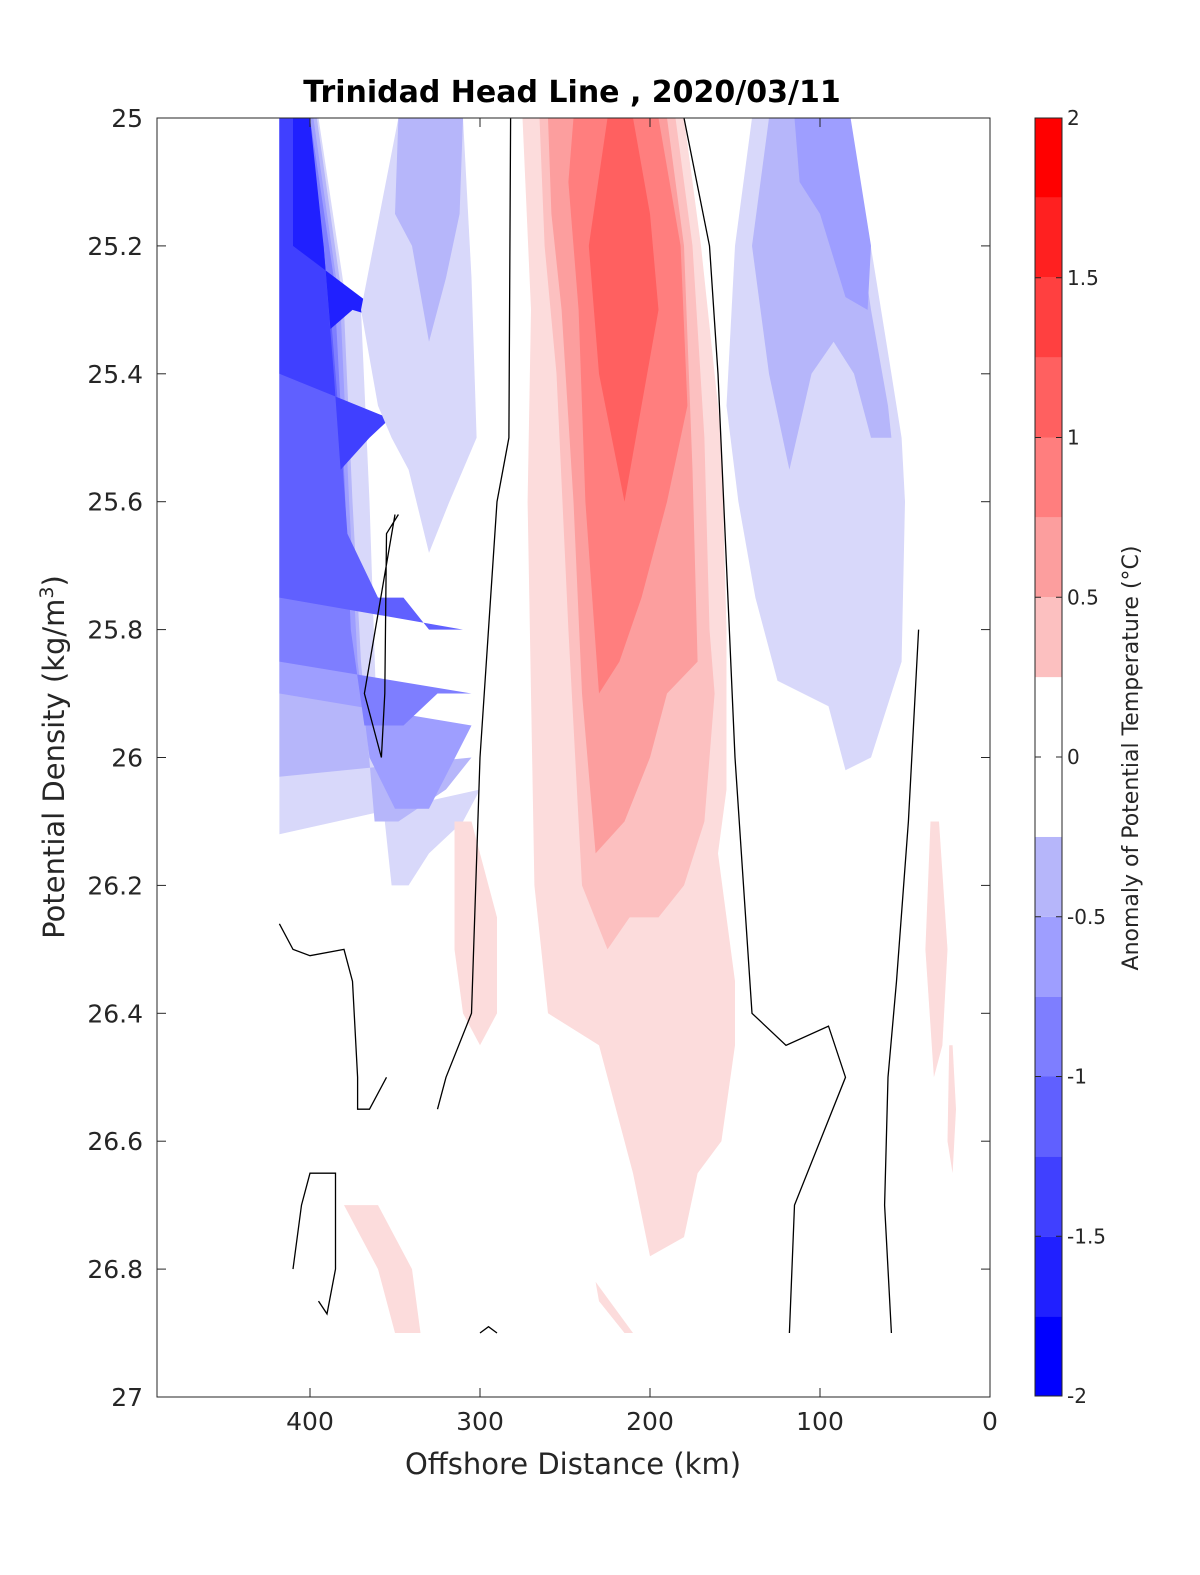 The height and width of the screenshot is (1575, 1200). What do you see at coordinates (1083, 278) in the screenshot?
I see `colorbar-tick-label: 1.5` at bounding box center [1083, 278].